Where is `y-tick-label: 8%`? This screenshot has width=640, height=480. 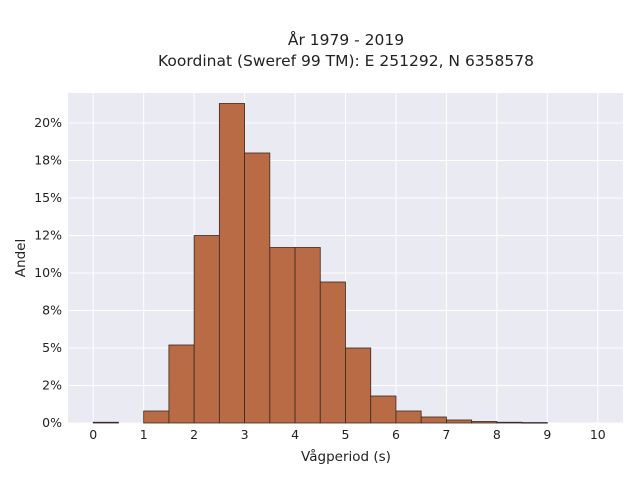 y-tick-label: 8% is located at coordinates (52, 310).